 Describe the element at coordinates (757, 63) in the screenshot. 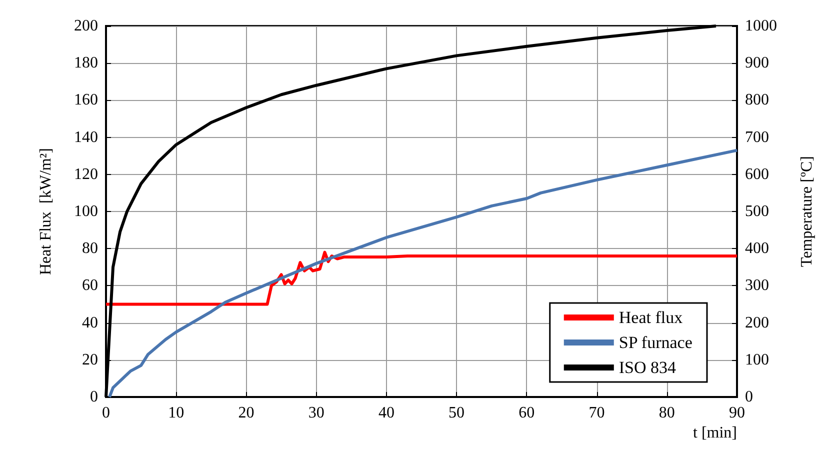

I see `y2-tick-label: 900` at that location.